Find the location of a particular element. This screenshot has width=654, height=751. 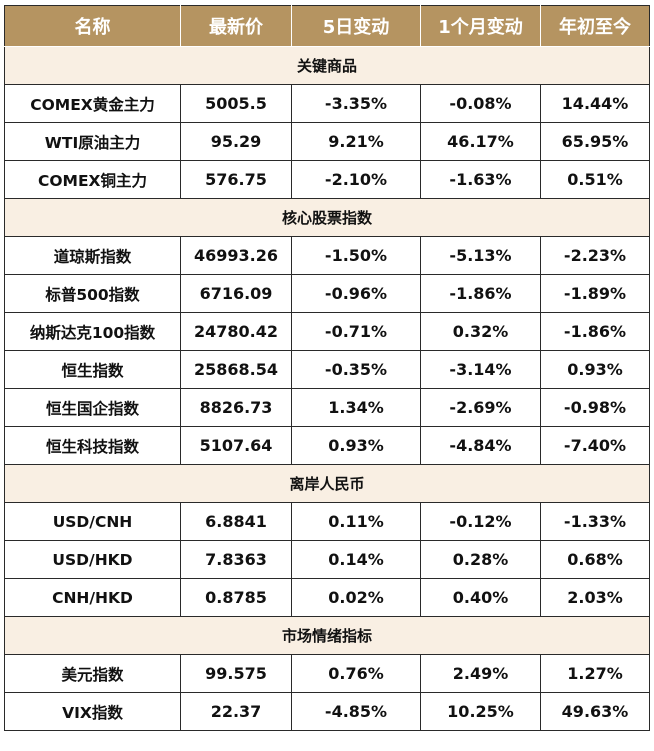

5d-change-cell: -3.35% is located at coordinates (356, 103).